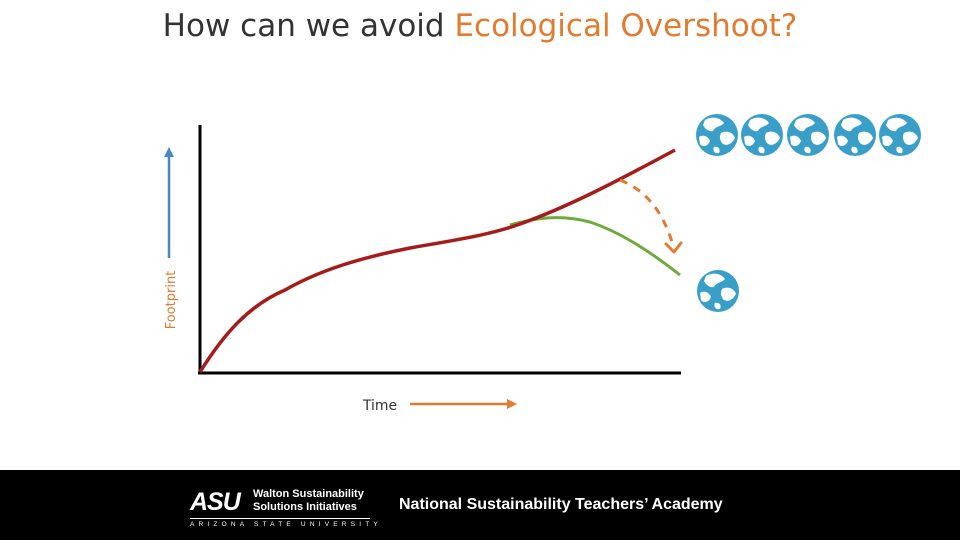 The width and height of the screenshot is (960, 540). I want to click on x-axis-label: Time, so click(379, 406).